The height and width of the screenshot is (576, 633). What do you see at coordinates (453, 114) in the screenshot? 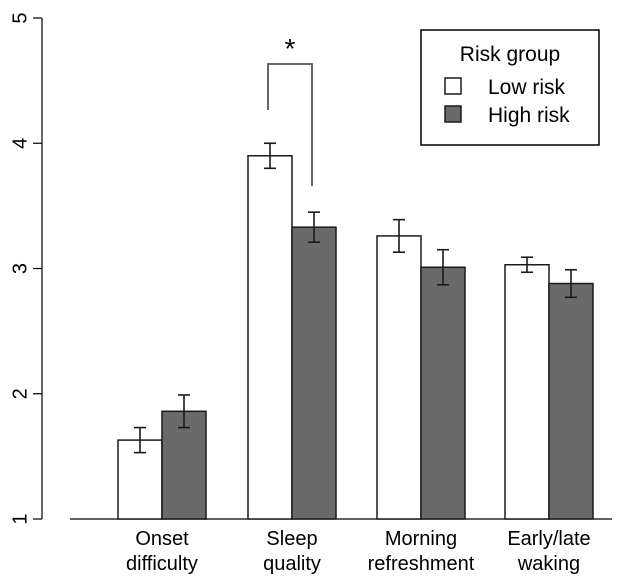
I see `legend-swatch-high-risk` at bounding box center [453, 114].